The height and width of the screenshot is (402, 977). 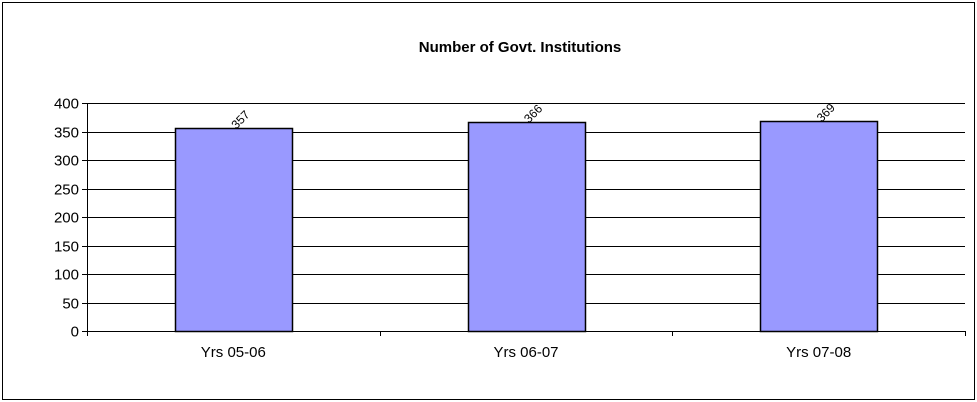 What do you see at coordinates (818, 352) in the screenshot?
I see `x-tick-label: Yrs 07-08` at bounding box center [818, 352].